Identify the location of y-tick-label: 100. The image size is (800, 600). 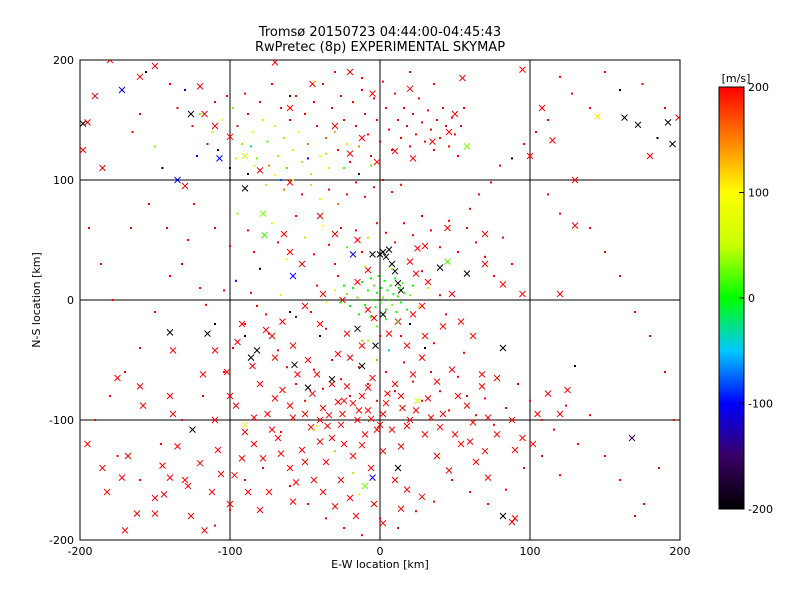
(63, 180).